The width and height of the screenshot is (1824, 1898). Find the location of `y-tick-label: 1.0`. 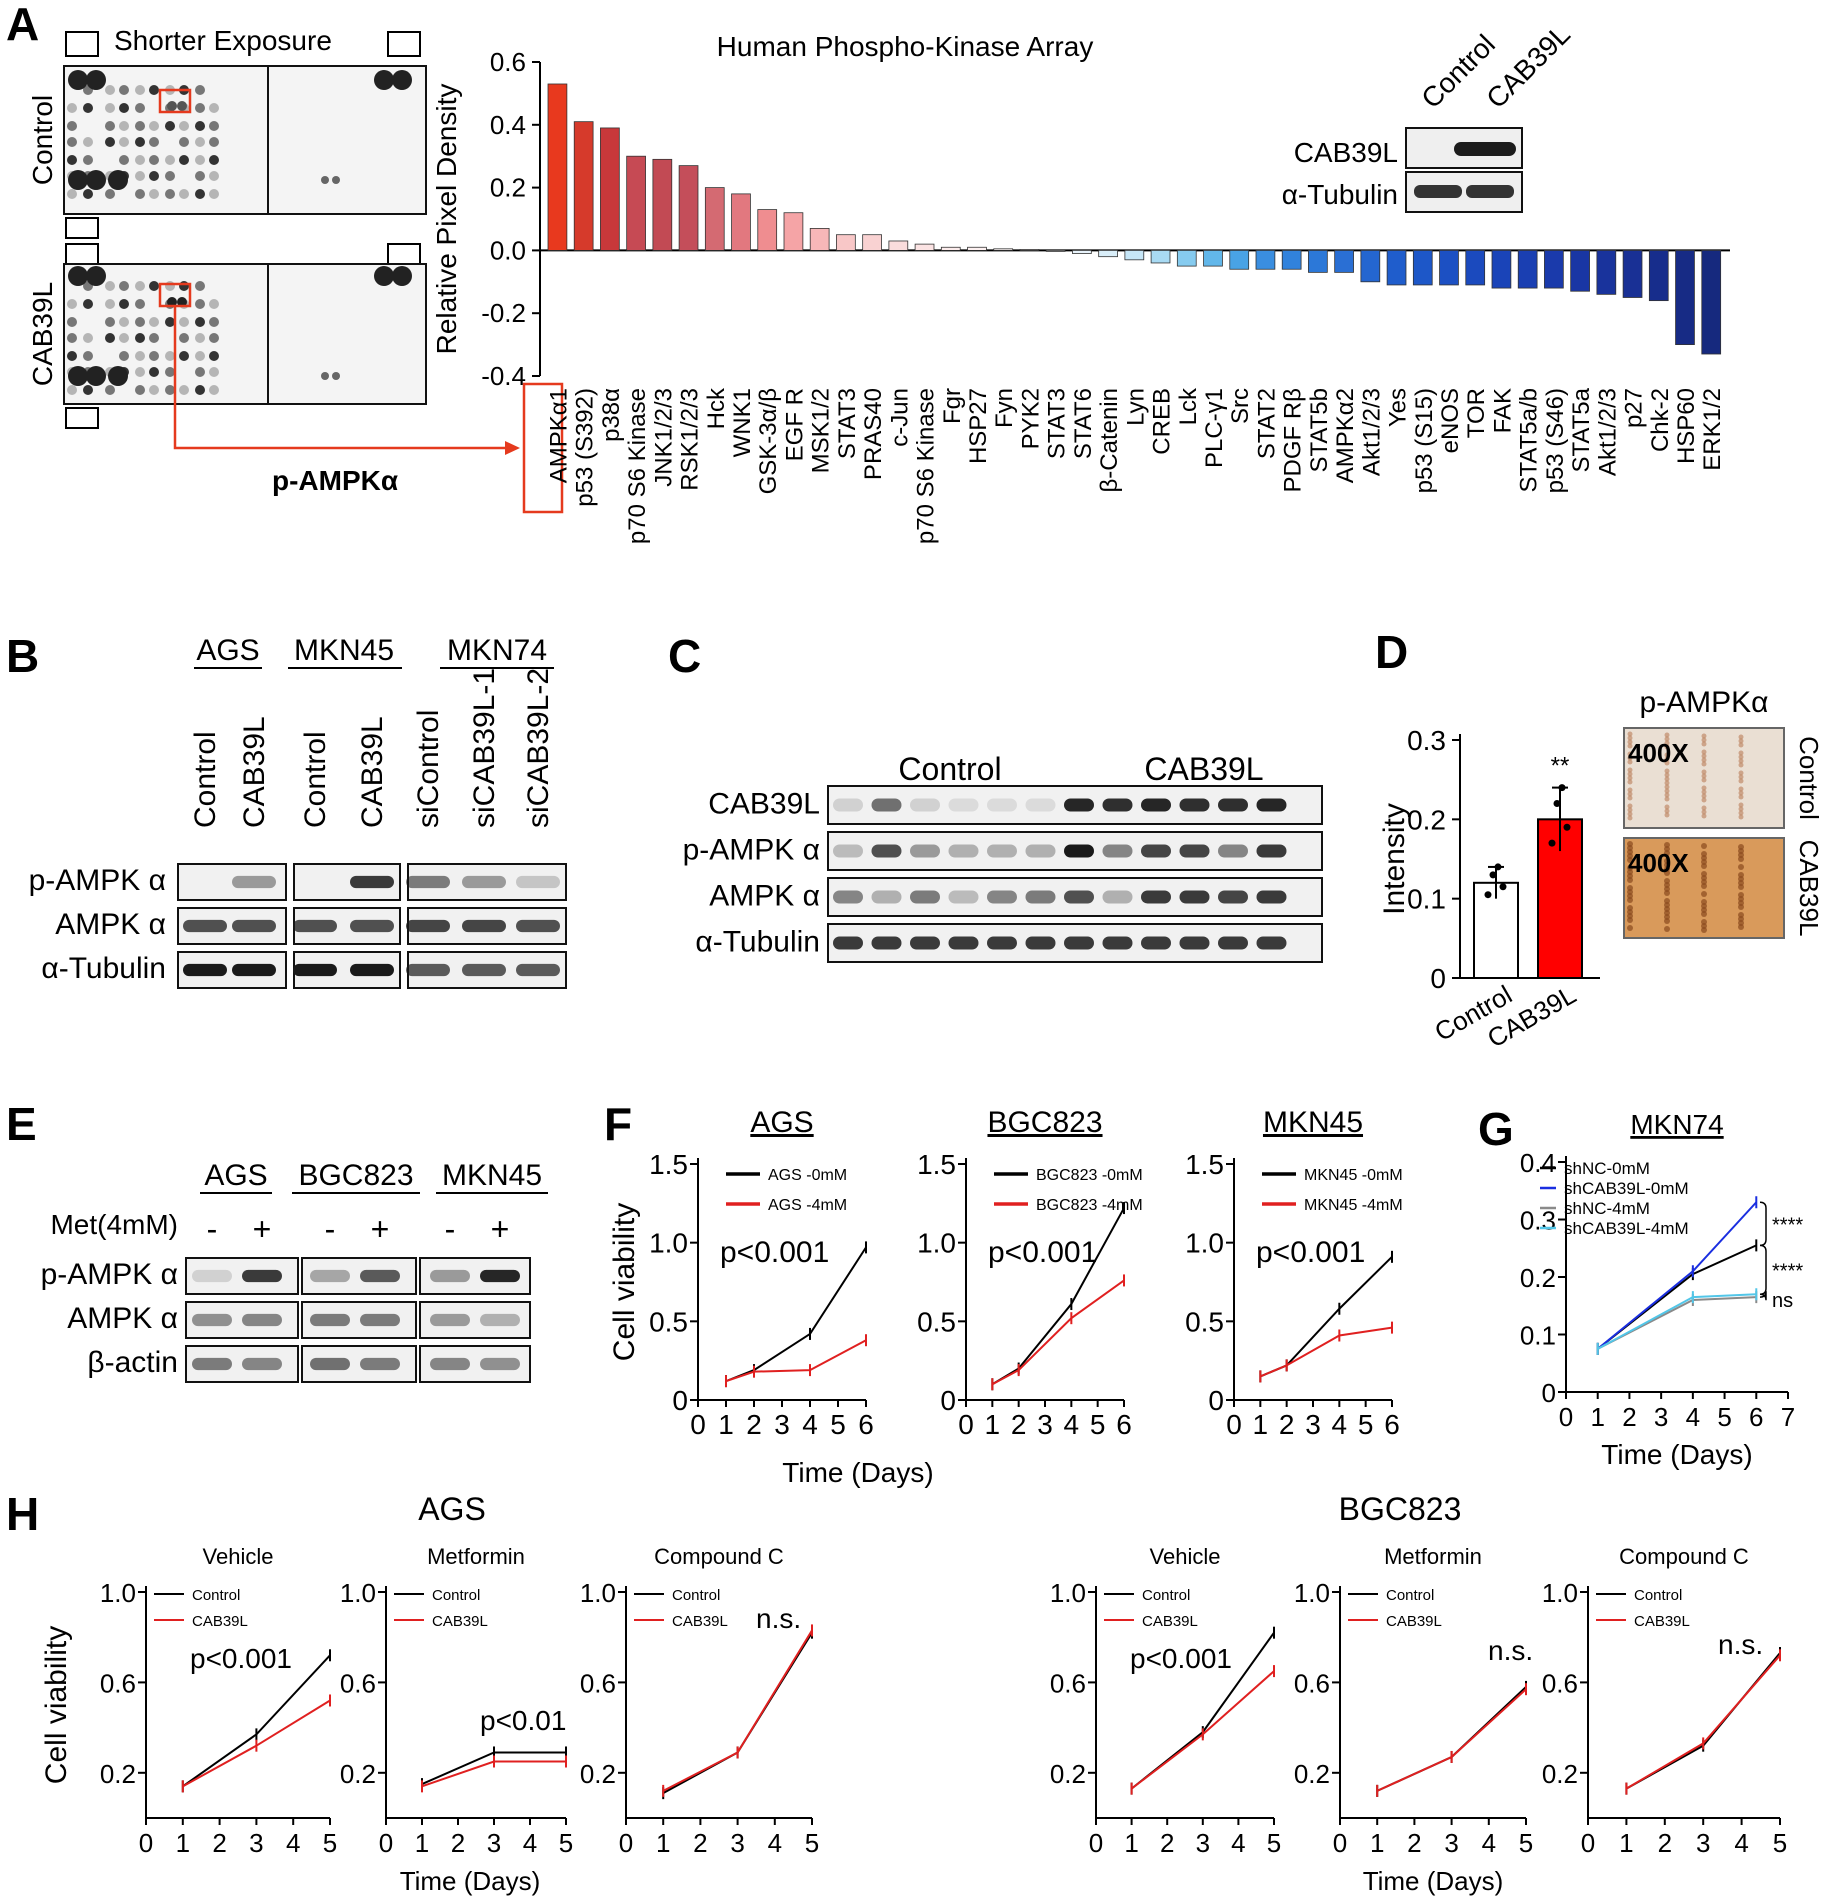

y-tick-label: 1.0 is located at coordinates (358, 1593).